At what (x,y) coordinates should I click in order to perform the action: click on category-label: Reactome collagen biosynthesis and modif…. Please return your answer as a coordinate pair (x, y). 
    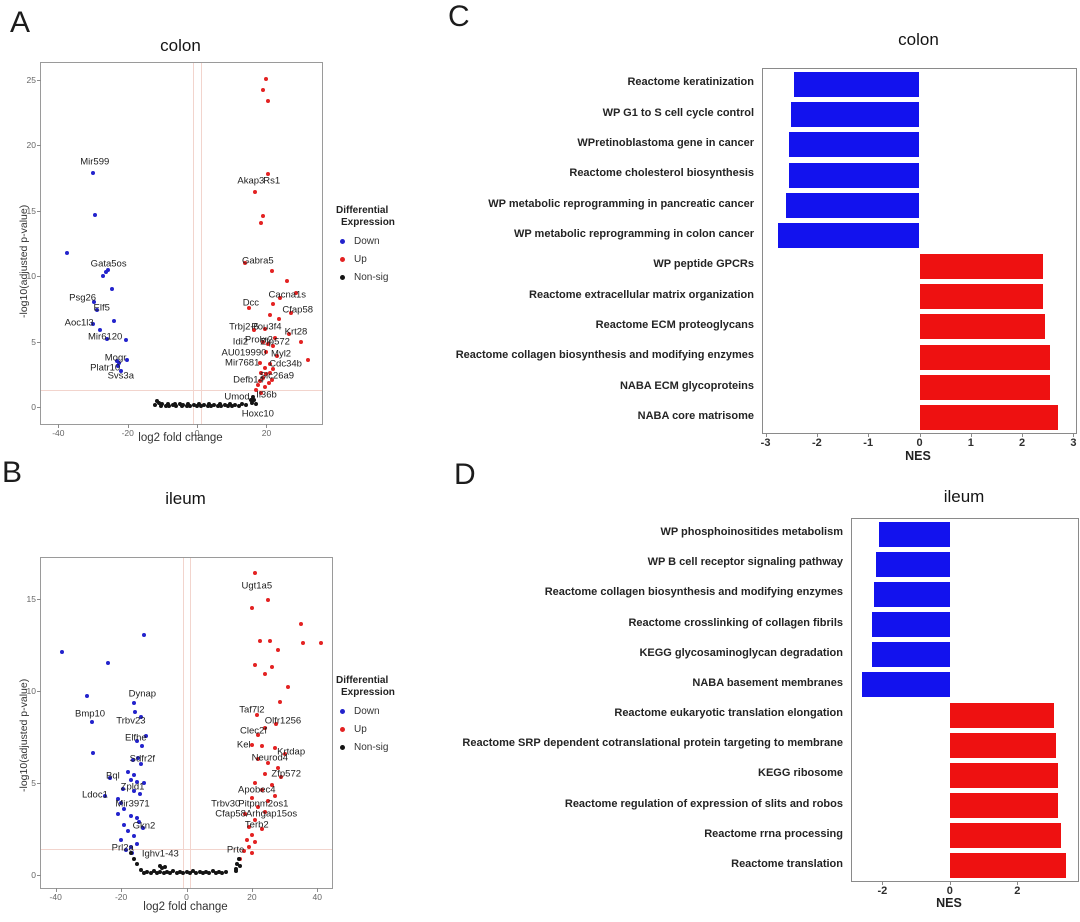
    Looking at the image, I should click on (693, 592).